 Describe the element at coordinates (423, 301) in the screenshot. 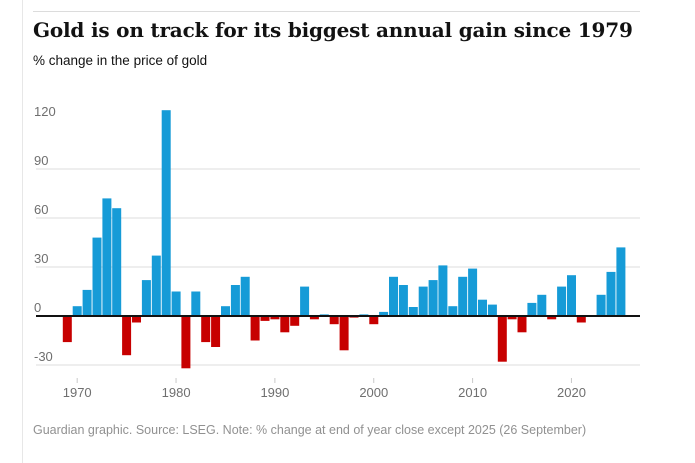

I see `bar-2005` at that location.